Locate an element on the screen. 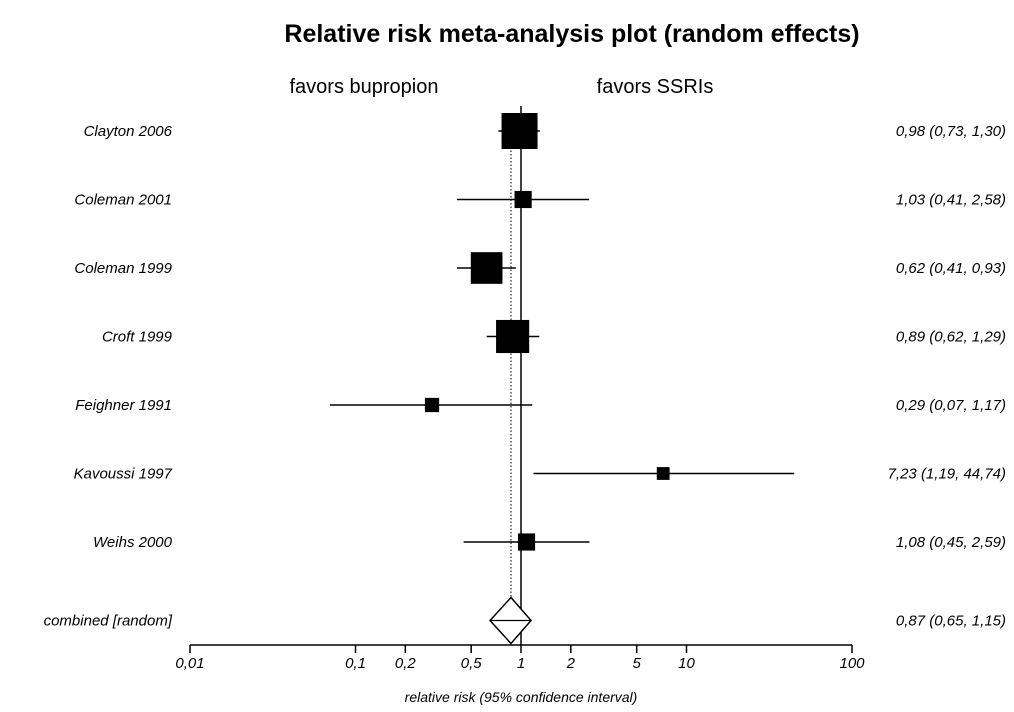  estimate-label: 0,89 (0,62, 1,29) is located at coordinates (951, 337).